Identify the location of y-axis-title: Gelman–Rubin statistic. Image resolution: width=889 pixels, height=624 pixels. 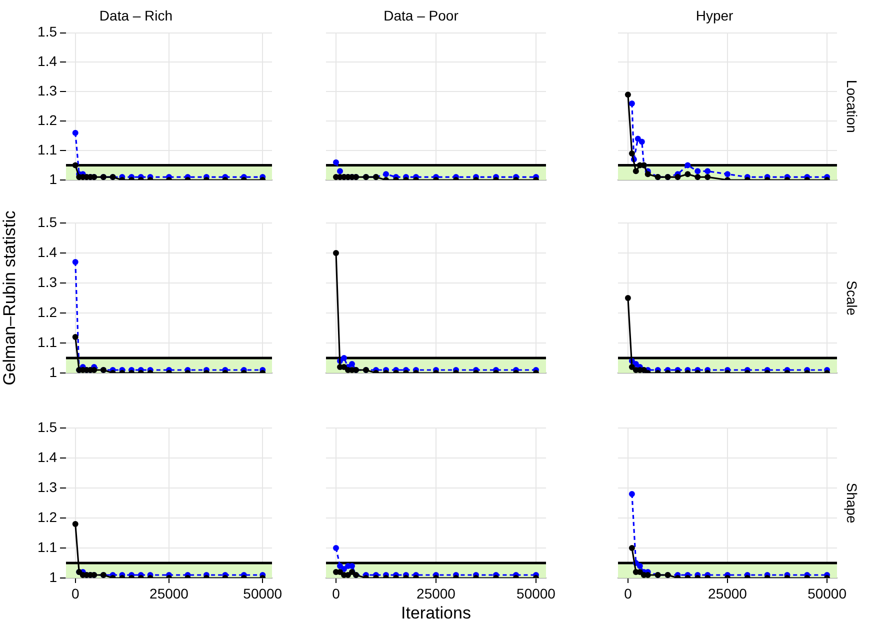
(9, 298).